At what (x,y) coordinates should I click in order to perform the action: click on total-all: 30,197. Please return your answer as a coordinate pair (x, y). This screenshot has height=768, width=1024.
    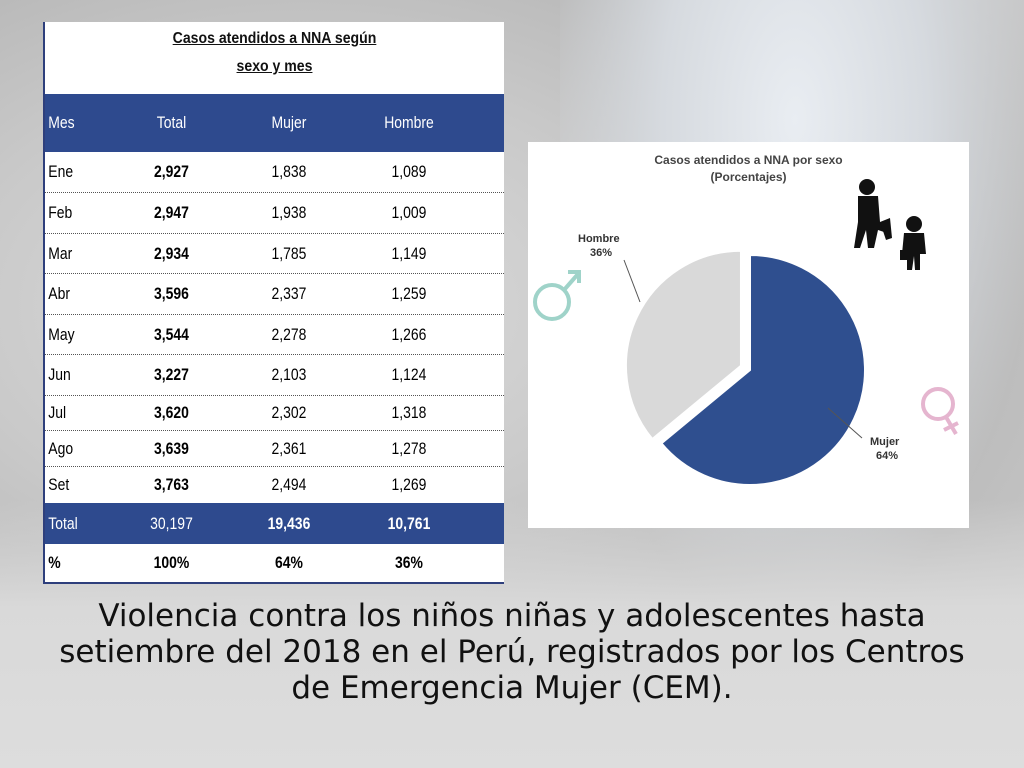
    Looking at the image, I should click on (171, 523).